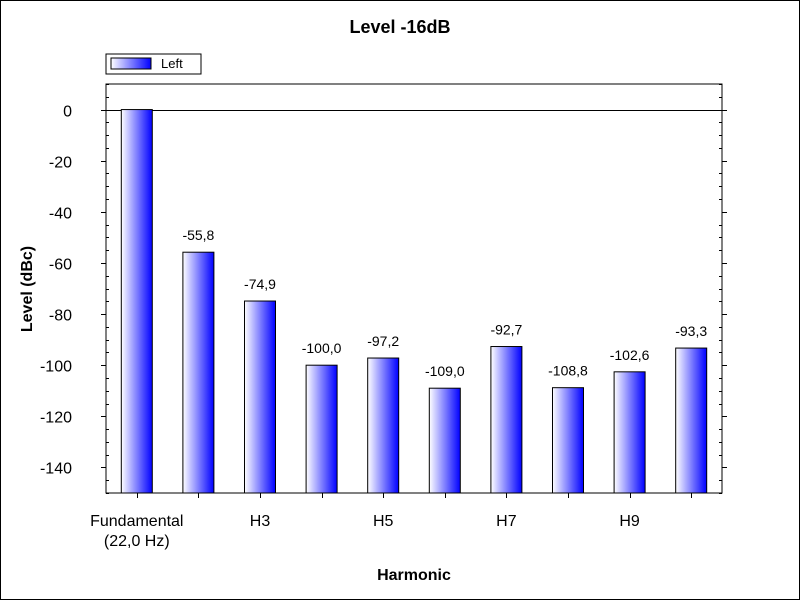 This screenshot has width=800, height=600. I want to click on data-label: -93,3, so click(691, 331).